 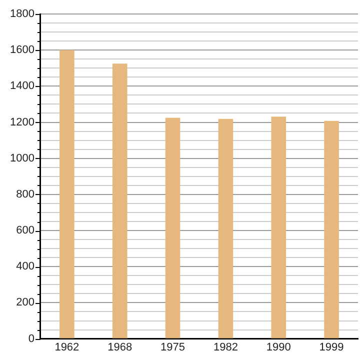 What do you see at coordinates (173, 347) in the screenshot?
I see `x-tick-label: 1975` at bounding box center [173, 347].